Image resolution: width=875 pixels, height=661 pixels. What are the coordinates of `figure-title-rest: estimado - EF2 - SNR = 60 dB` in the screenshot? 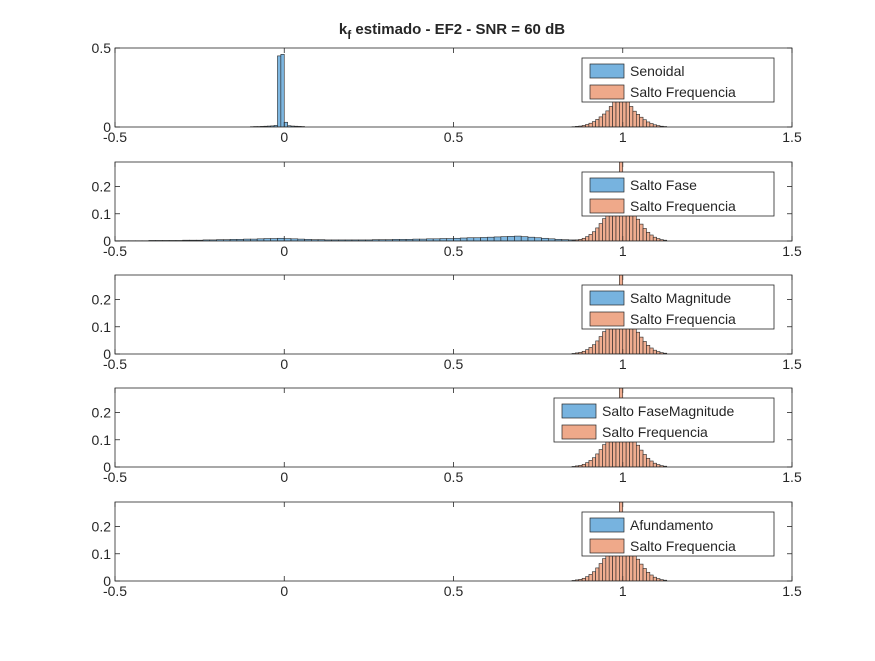 It's located at (458, 29).